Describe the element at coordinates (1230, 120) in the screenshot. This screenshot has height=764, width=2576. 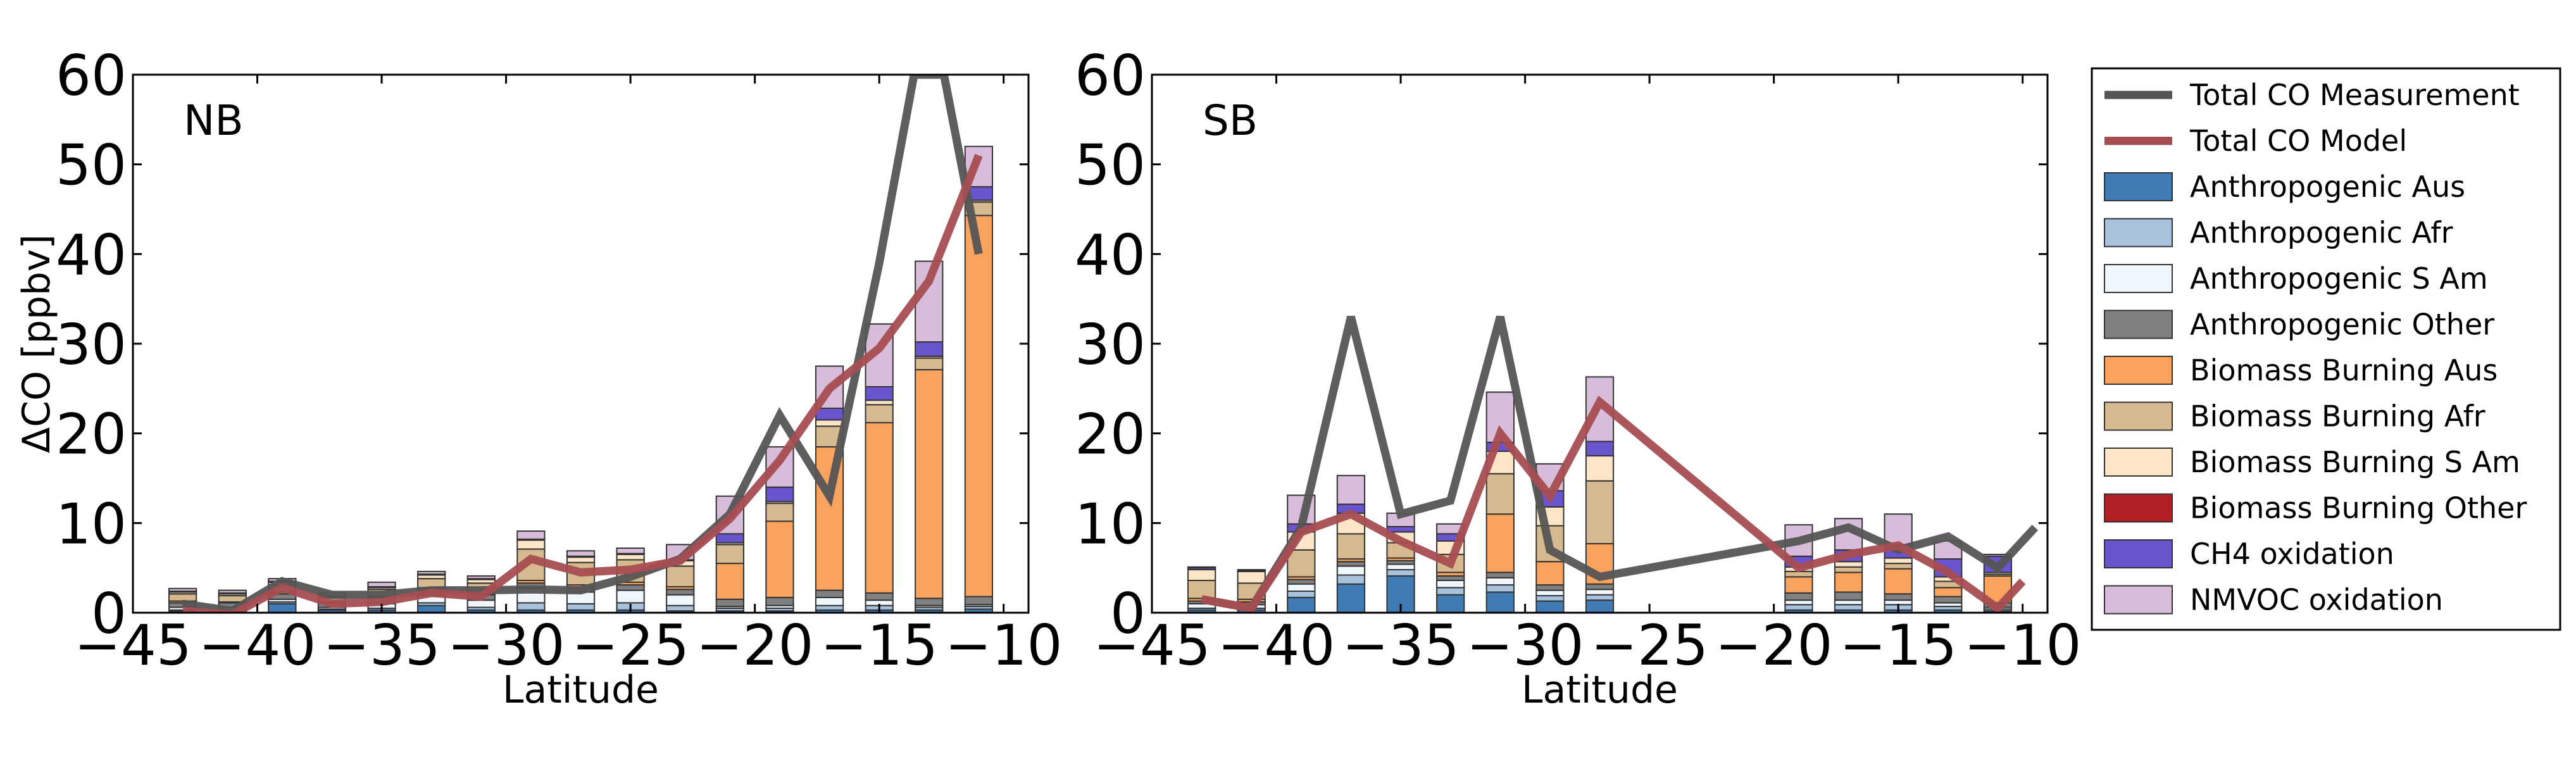
I see `panel-label: SB` at that location.